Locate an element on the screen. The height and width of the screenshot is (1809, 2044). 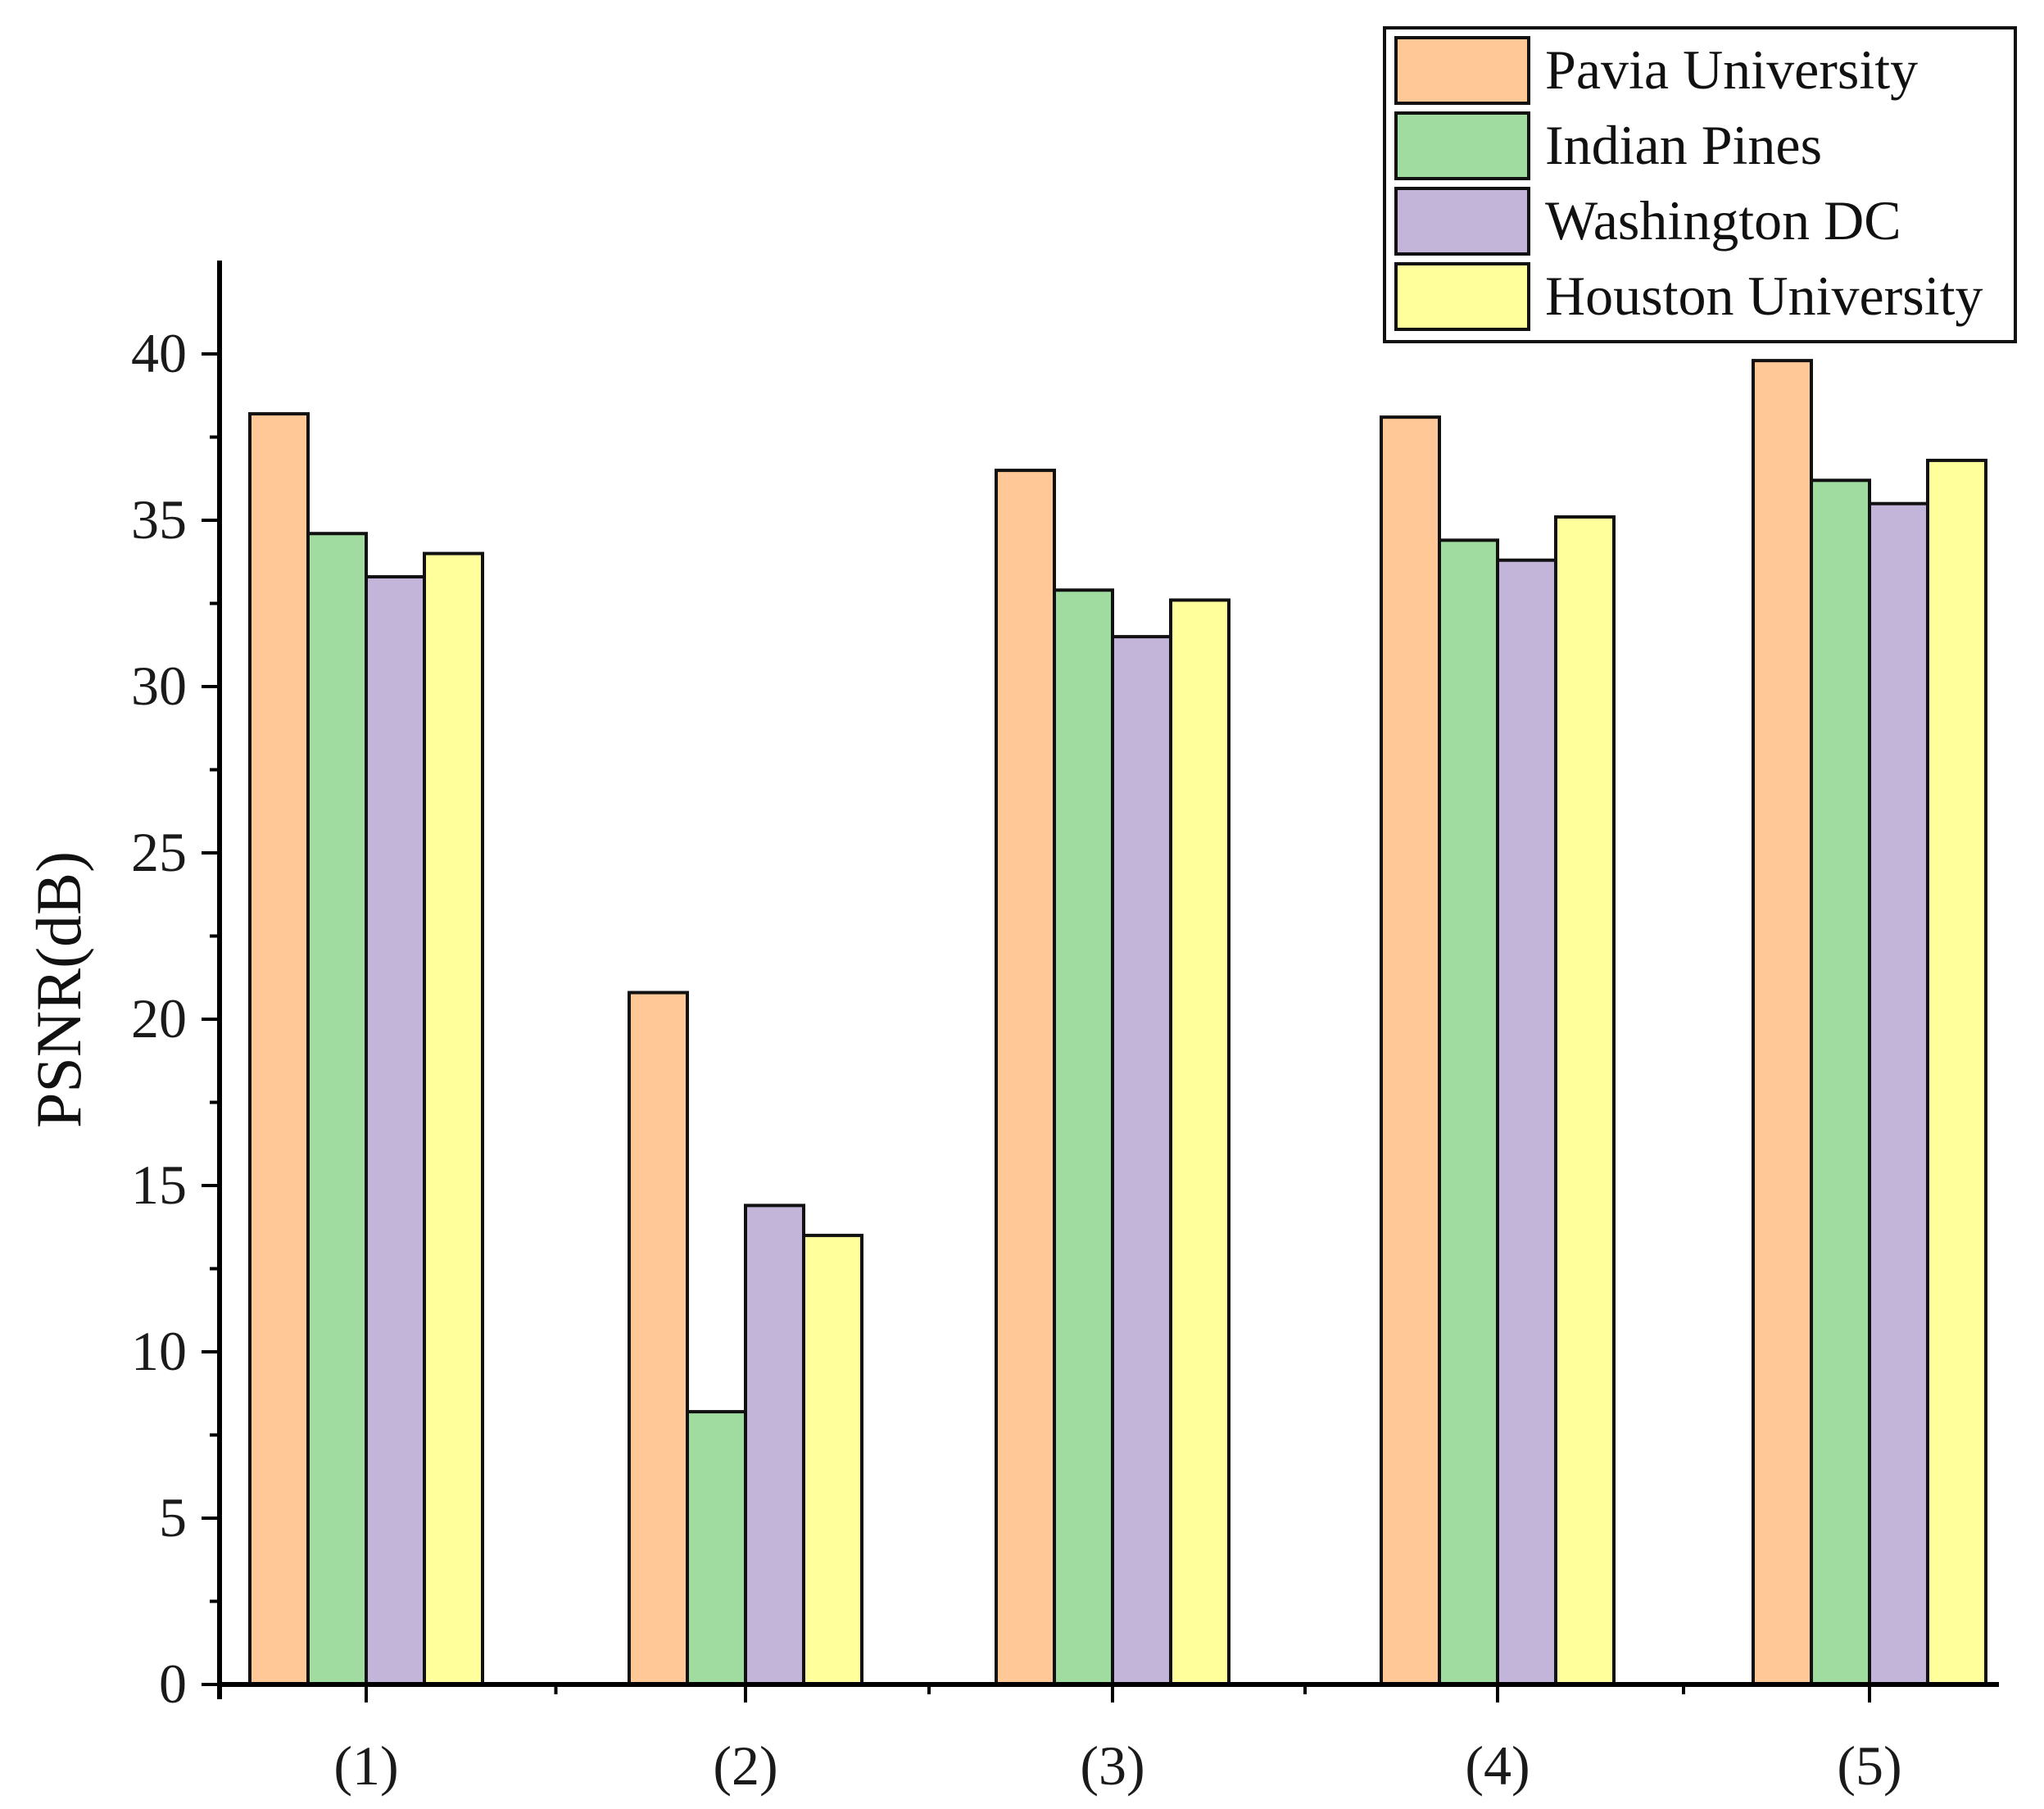
legend-swatch-houston-university is located at coordinates (1462, 296).